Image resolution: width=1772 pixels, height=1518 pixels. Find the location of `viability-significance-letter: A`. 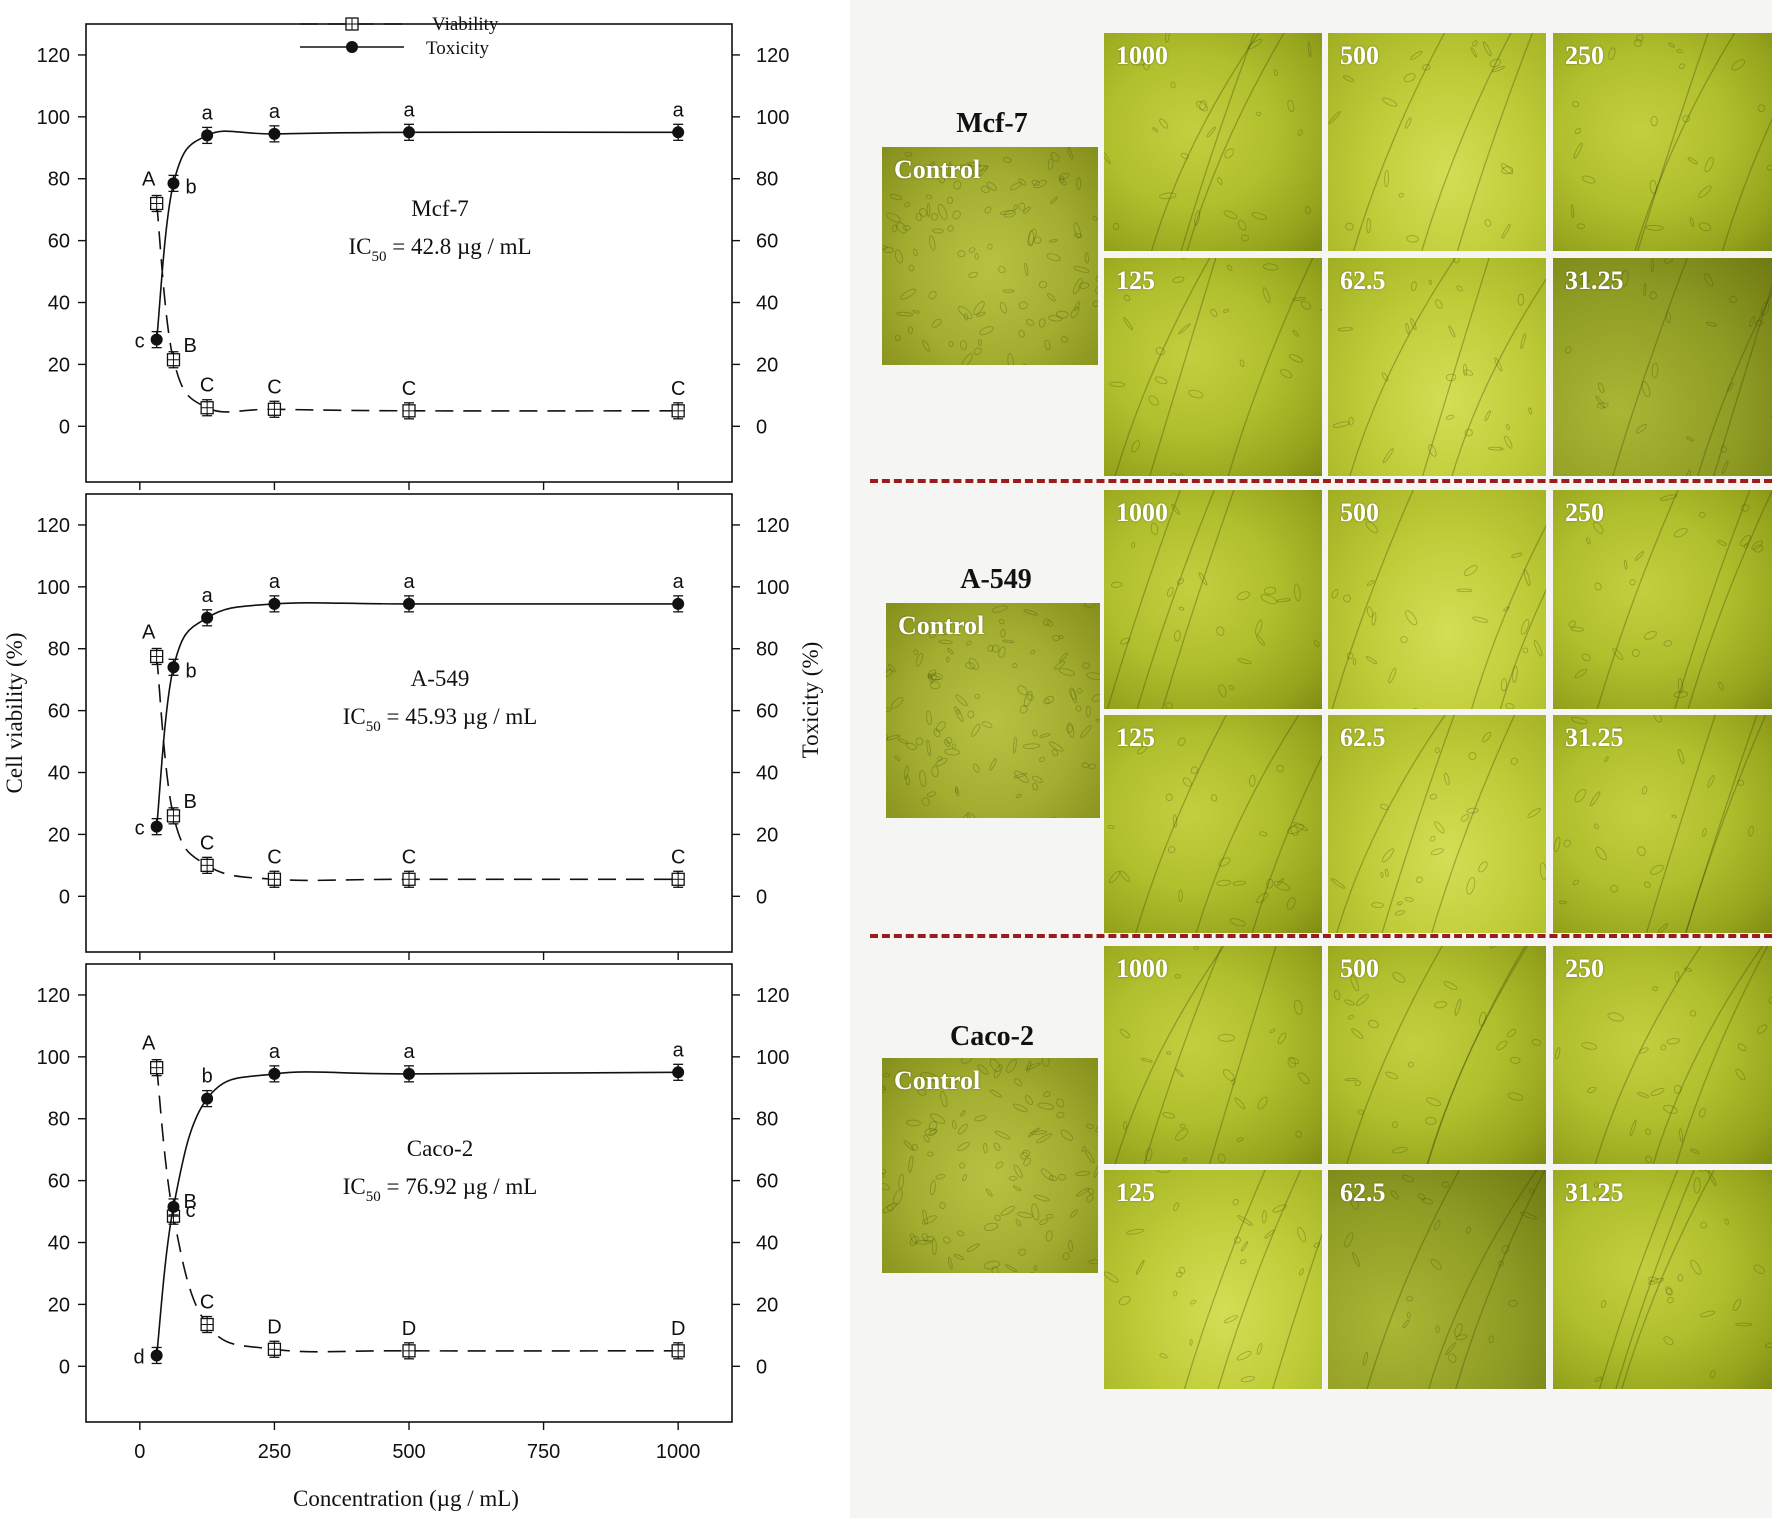

viability-significance-letter: A is located at coordinates (149, 179).